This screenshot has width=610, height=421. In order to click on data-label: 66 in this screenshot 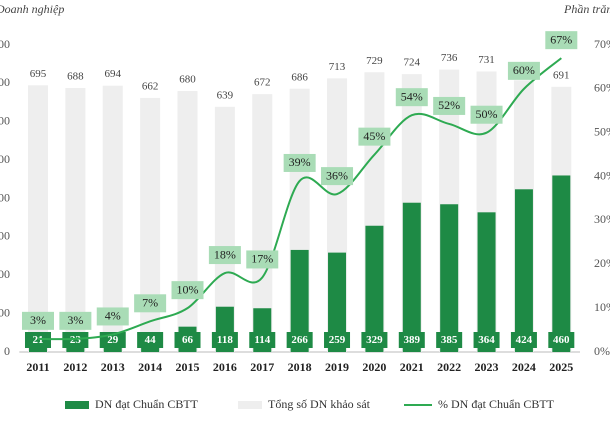, I will do `click(188, 340)`.